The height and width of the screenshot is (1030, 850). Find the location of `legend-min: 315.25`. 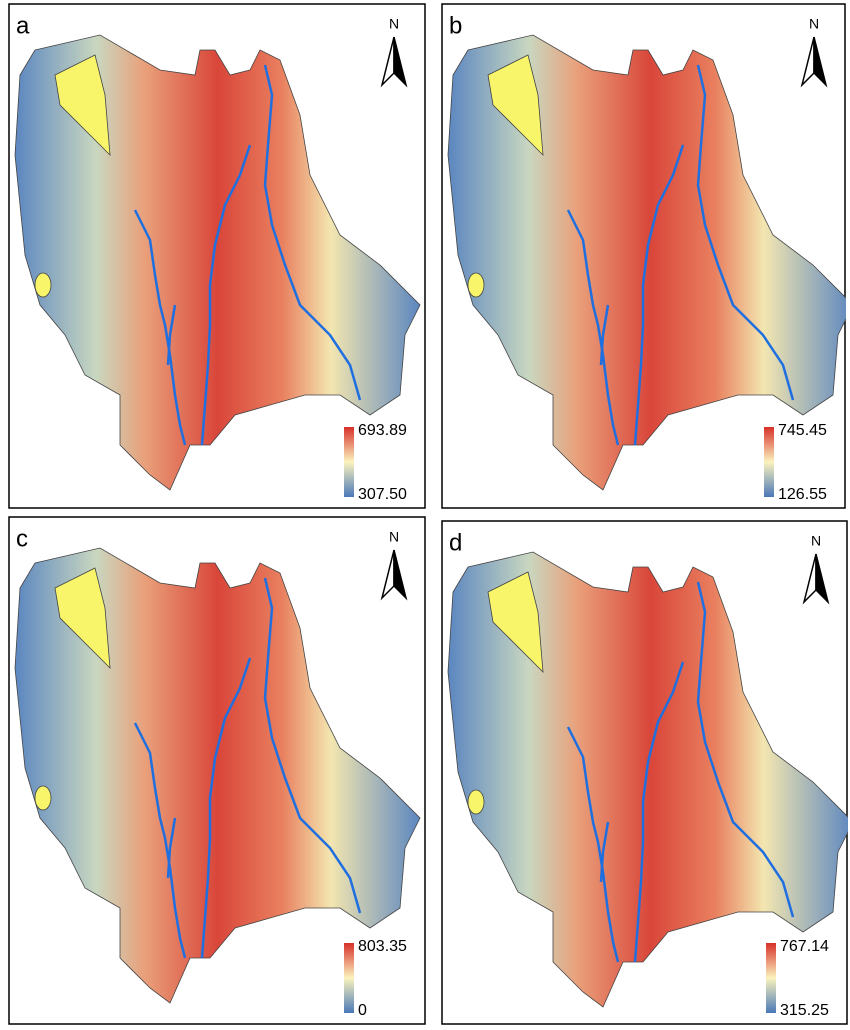

legend-min: 315.25 is located at coordinates (804, 1010).